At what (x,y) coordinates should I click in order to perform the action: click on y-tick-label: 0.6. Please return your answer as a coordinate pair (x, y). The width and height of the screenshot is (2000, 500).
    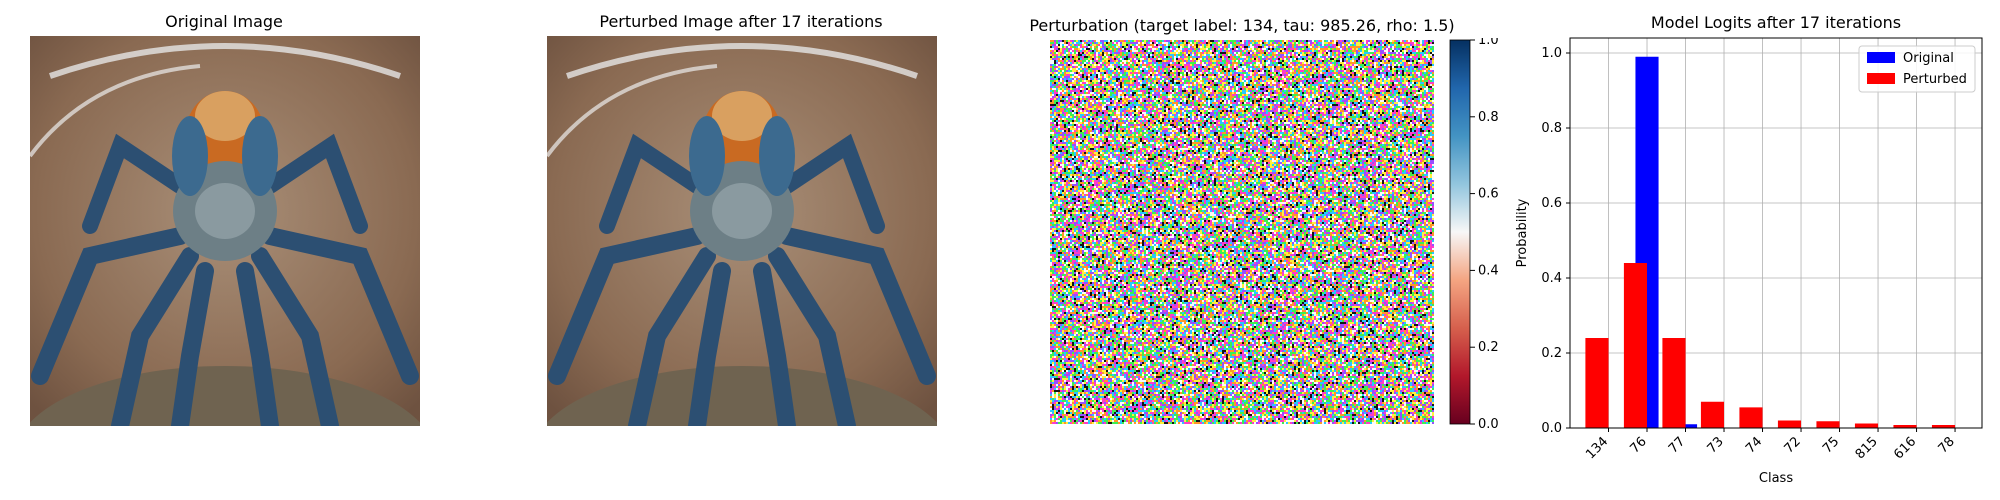
    Looking at the image, I should click on (1551, 203).